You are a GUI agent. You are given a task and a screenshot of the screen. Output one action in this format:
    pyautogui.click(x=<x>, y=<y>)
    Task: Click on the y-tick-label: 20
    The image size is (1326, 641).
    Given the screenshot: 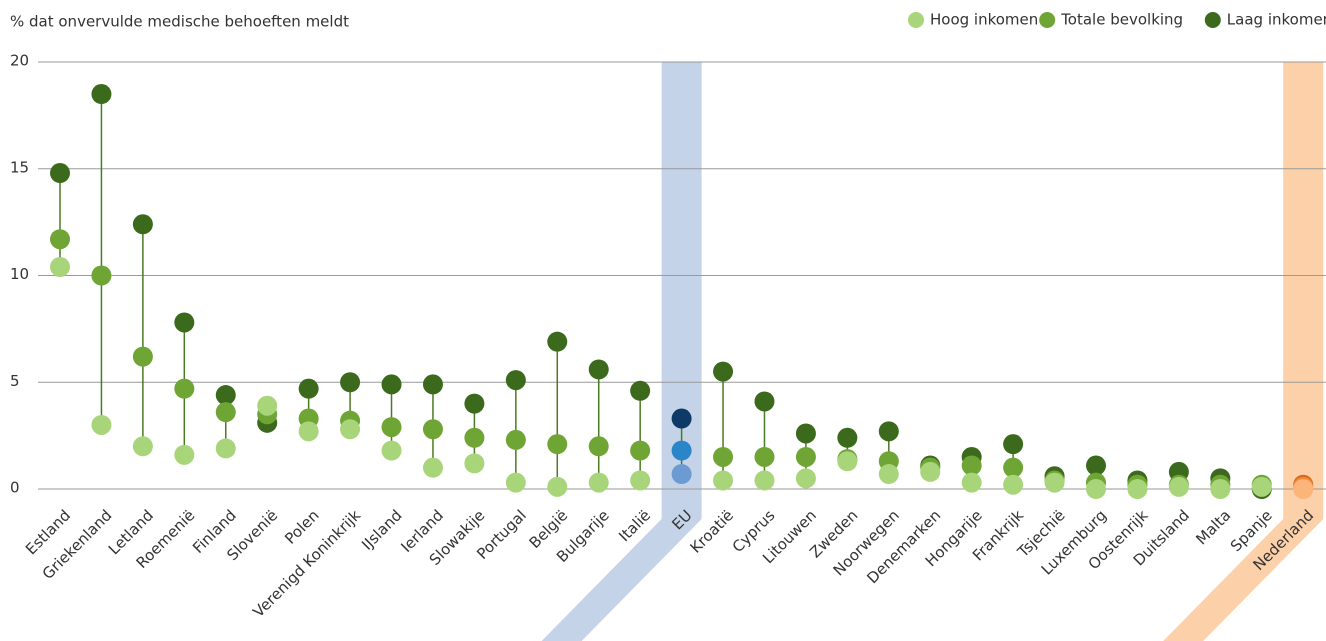 What is the action you would take?
    pyautogui.click(x=19, y=61)
    